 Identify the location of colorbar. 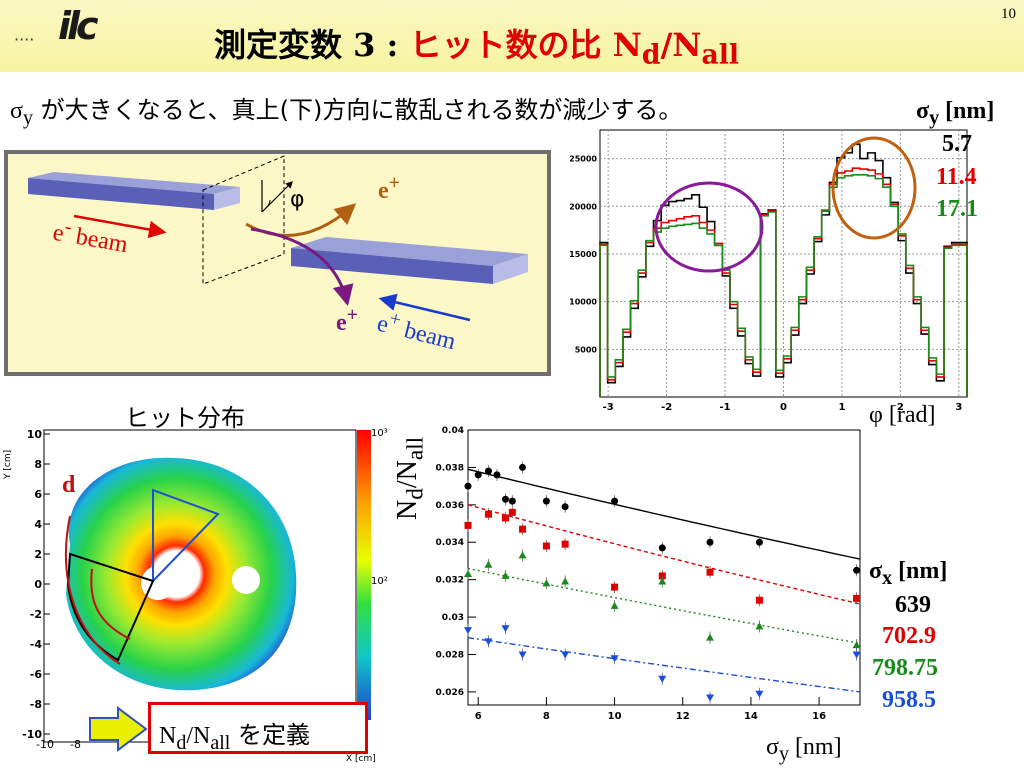
(364, 575).